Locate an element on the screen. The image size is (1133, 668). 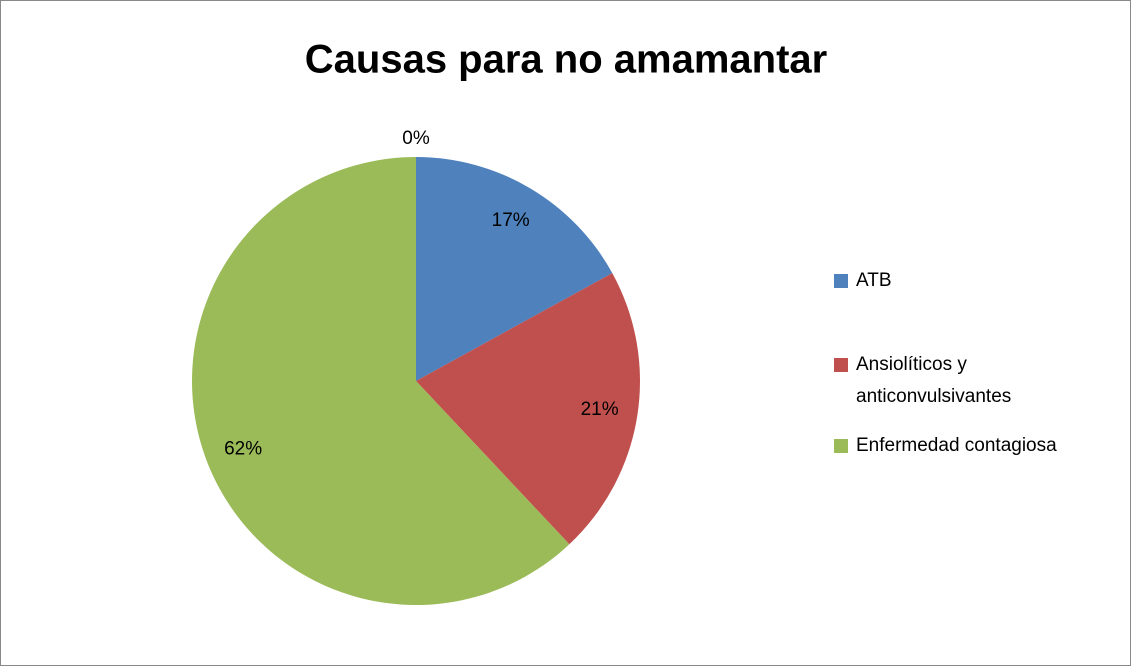
legend-label: Enfermedad contagiosa is located at coordinates (956, 445).